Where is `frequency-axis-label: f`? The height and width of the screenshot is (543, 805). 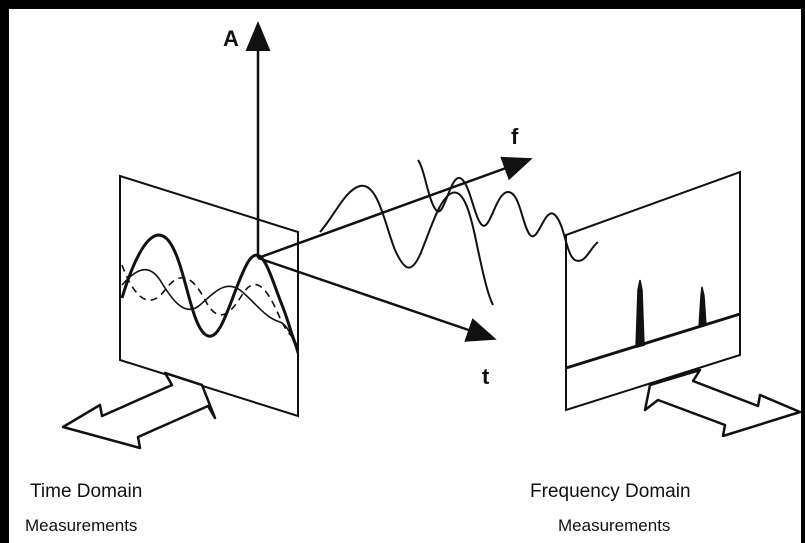
frequency-axis-label: f is located at coordinates (515, 136).